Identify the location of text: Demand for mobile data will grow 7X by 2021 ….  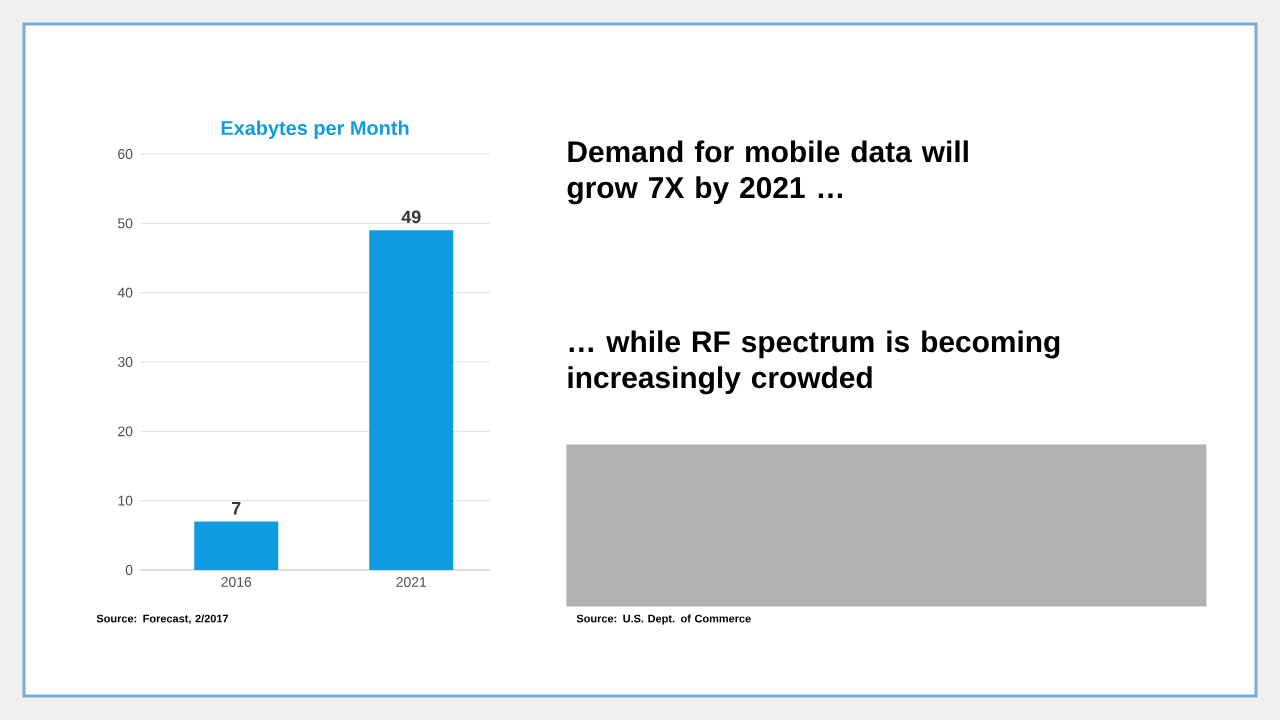
(767, 172).